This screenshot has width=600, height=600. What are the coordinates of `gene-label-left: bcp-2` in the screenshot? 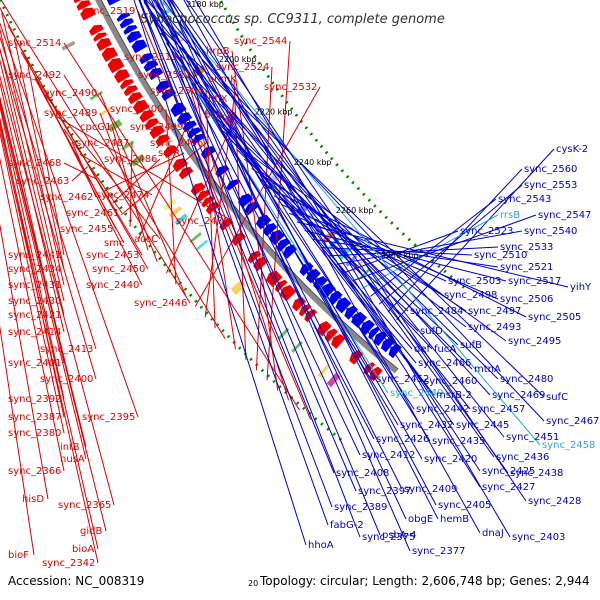 It's located at (218, 115).